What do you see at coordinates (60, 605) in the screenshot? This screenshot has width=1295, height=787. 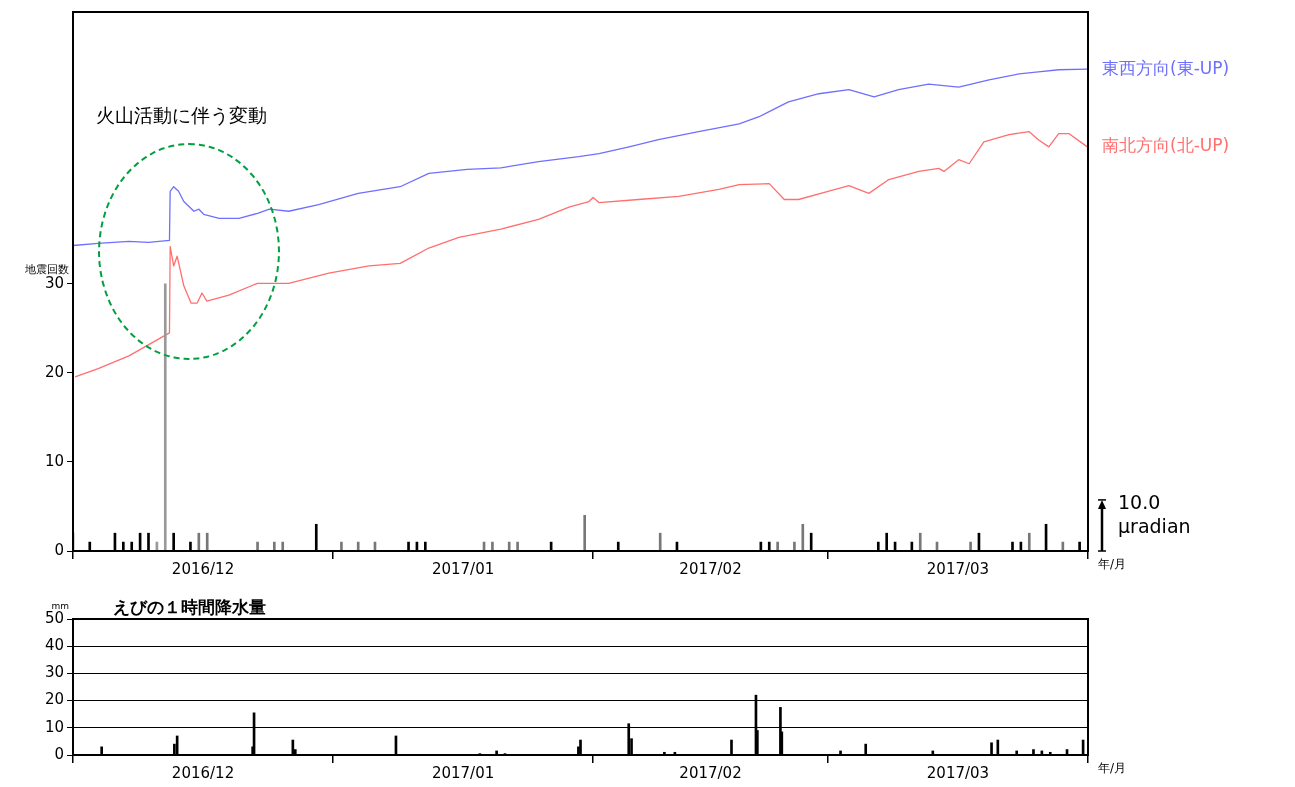 I see `y-axis-title: mm` at bounding box center [60, 605].